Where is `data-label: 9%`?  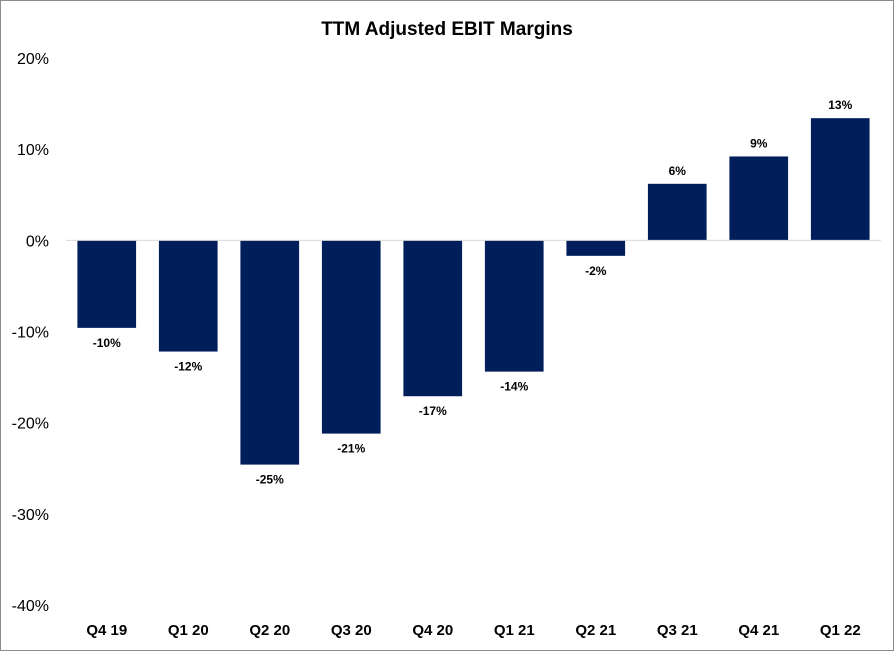
data-label: 9% is located at coordinates (759, 143).